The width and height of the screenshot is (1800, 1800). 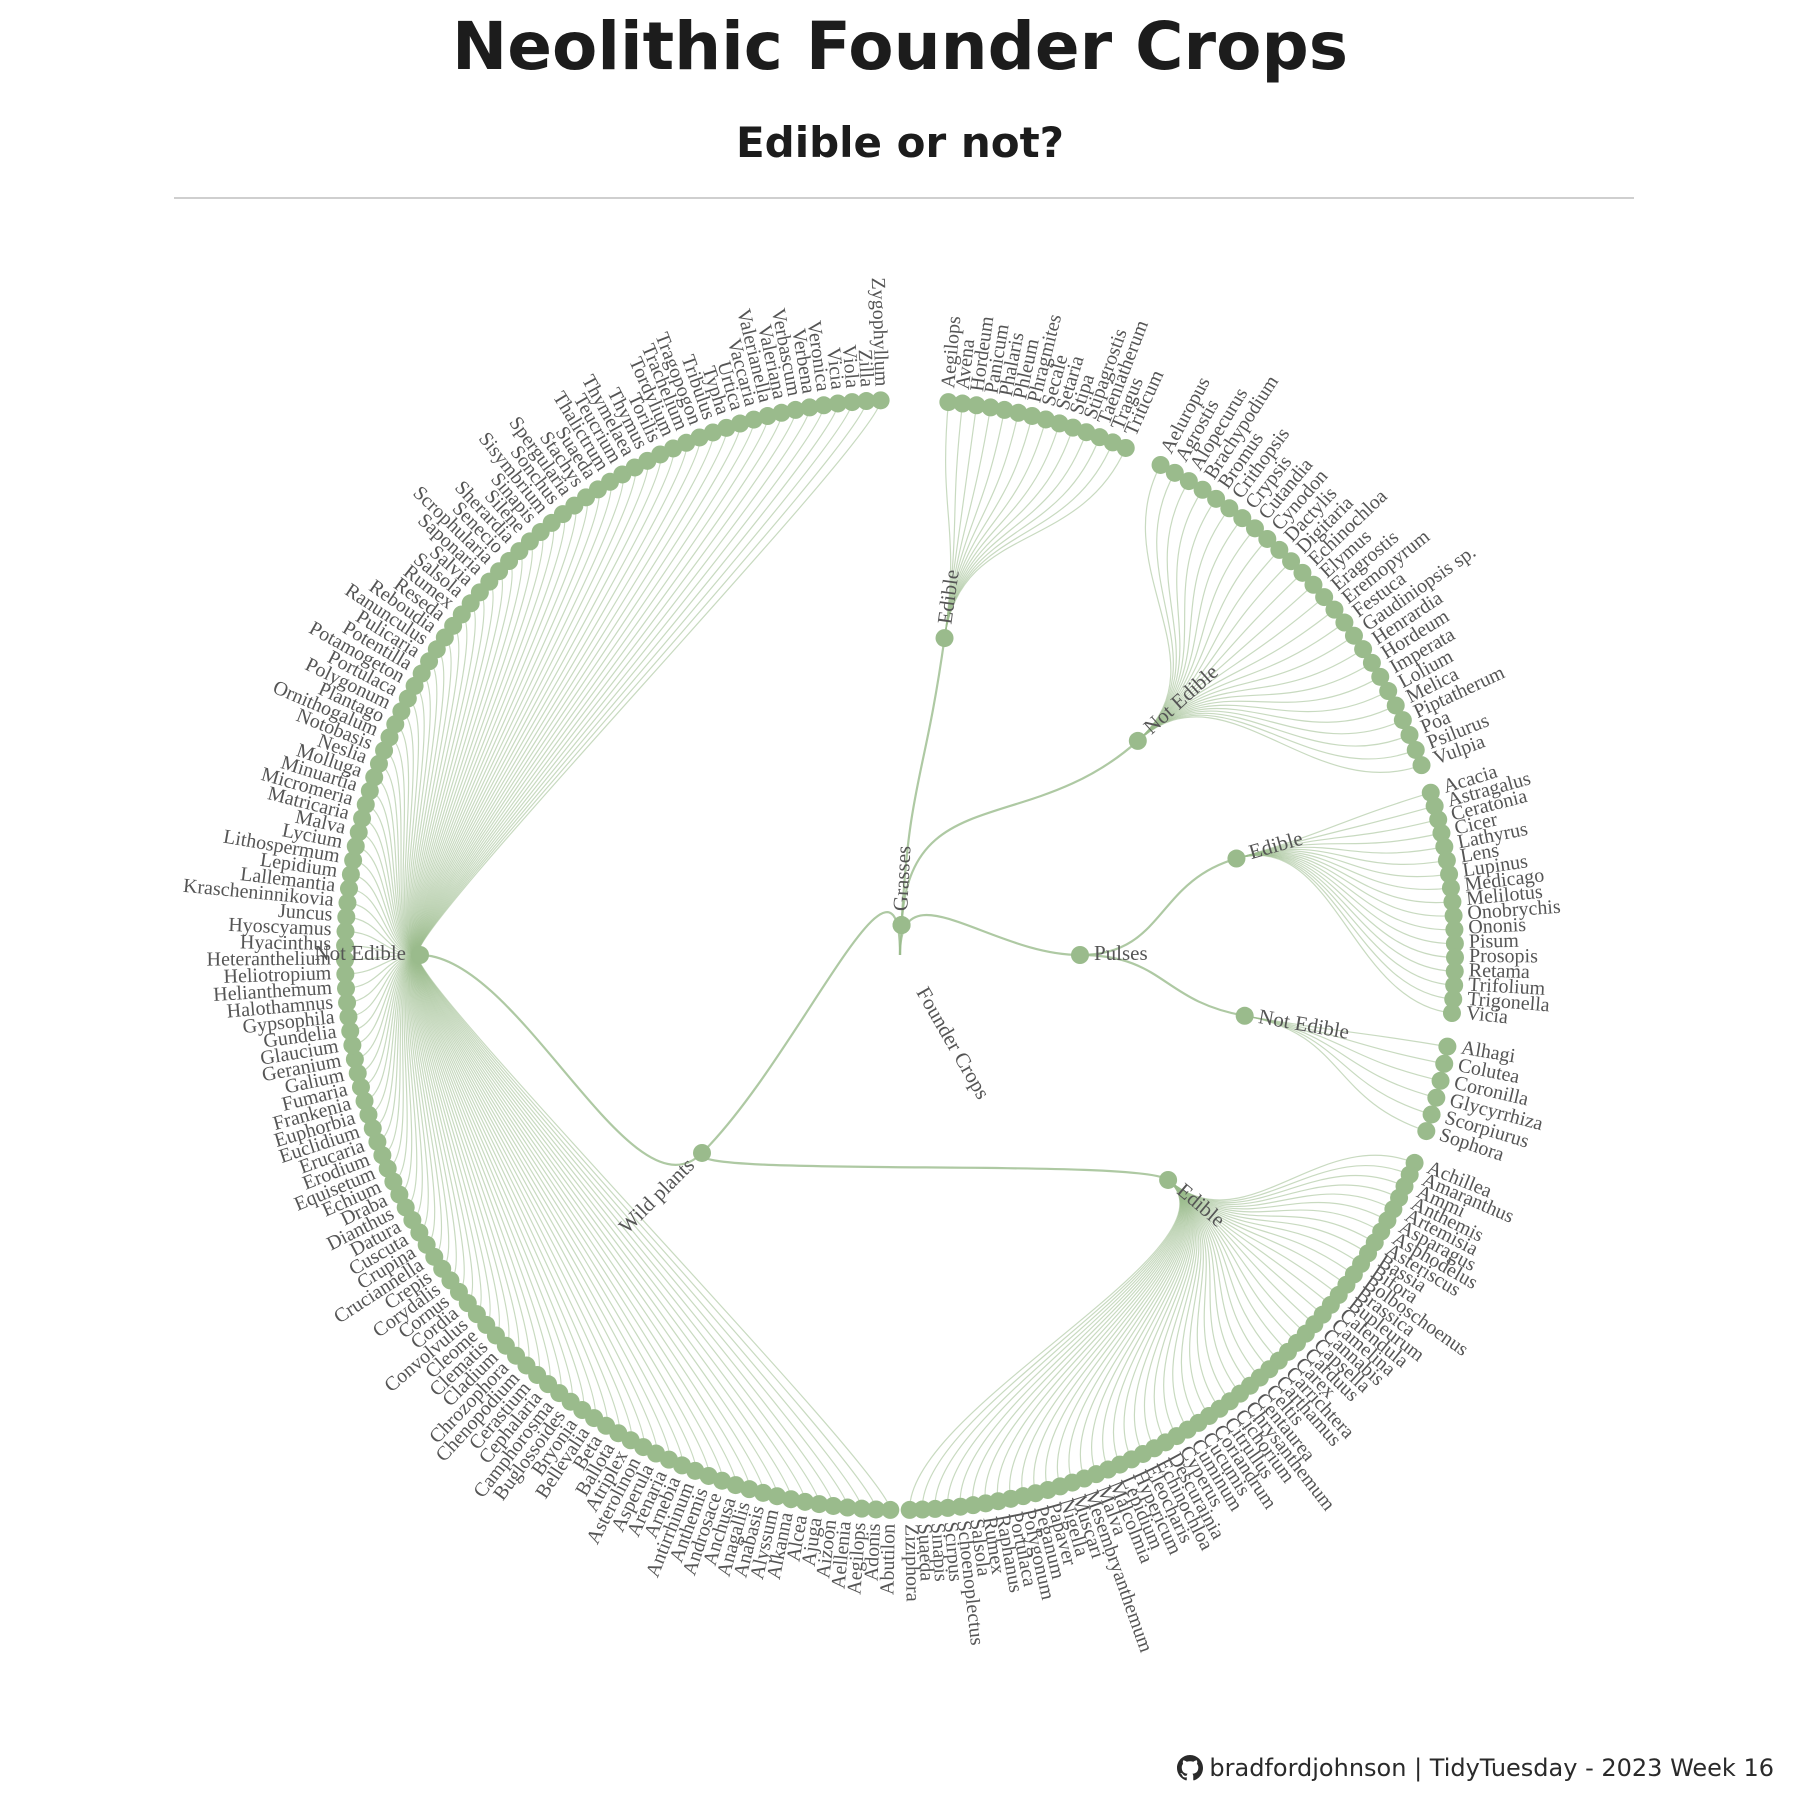 What do you see at coordinates (286, 943) in the screenshot?
I see `leaf-label: Hyacinthus` at bounding box center [286, 943].